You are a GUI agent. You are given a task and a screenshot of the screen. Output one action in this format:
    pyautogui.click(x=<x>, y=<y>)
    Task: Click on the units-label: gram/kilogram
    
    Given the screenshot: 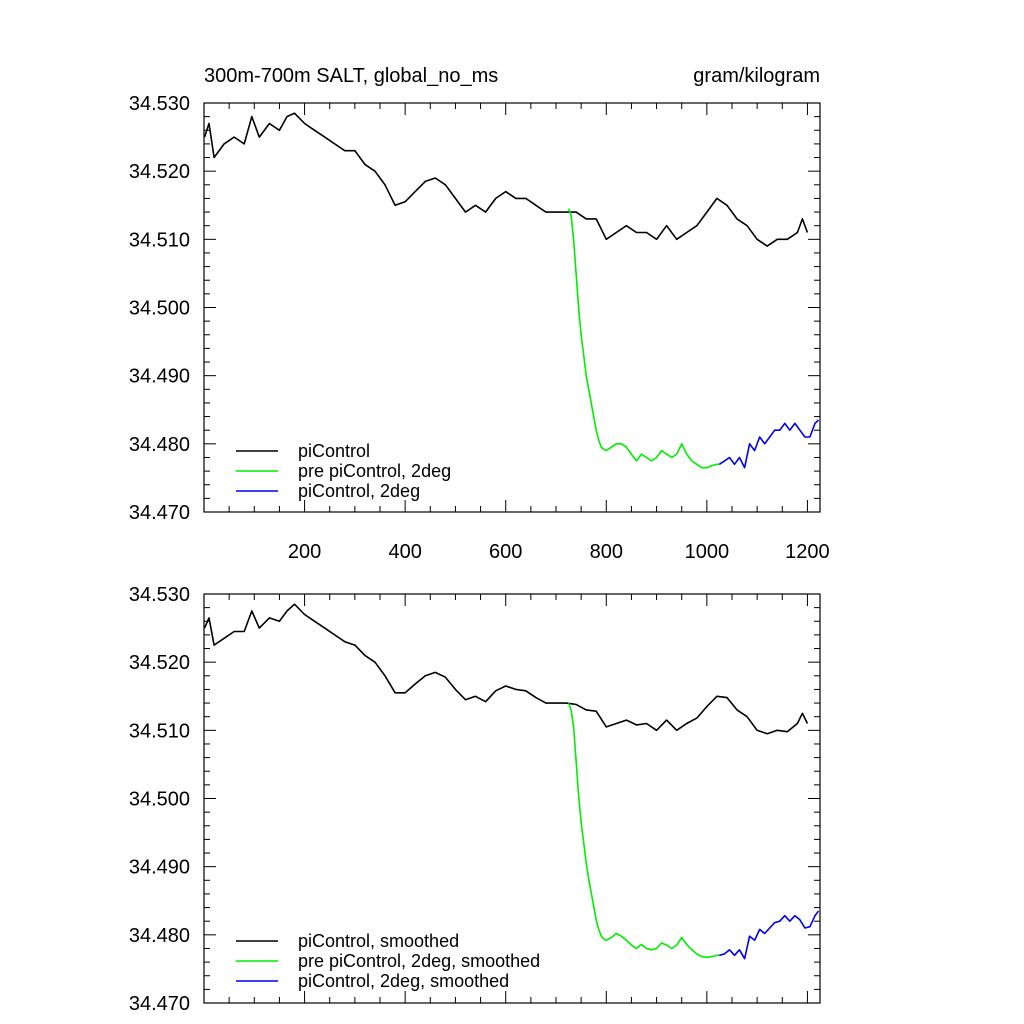 What is the action you would take?
    pyautogui.click(x=756, y=76)
    